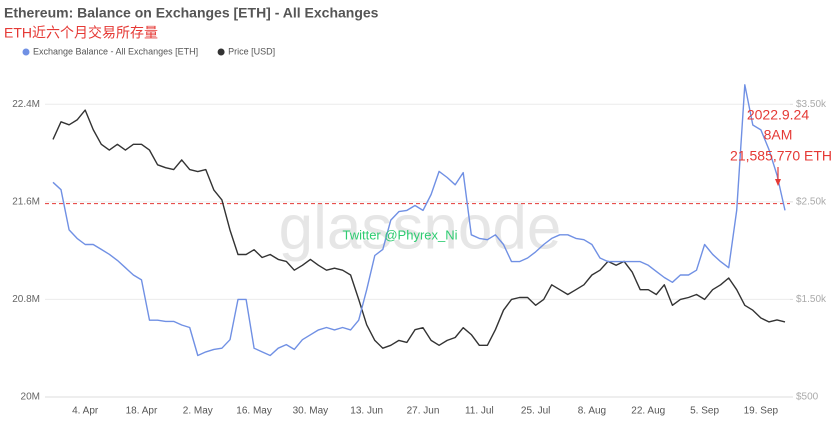 This screenshot has height=426, width=835. What do you see at coordinates (807, 397) in the screenshot?
I see `y2-tick-label: $500` at bounding box center [807, 397].